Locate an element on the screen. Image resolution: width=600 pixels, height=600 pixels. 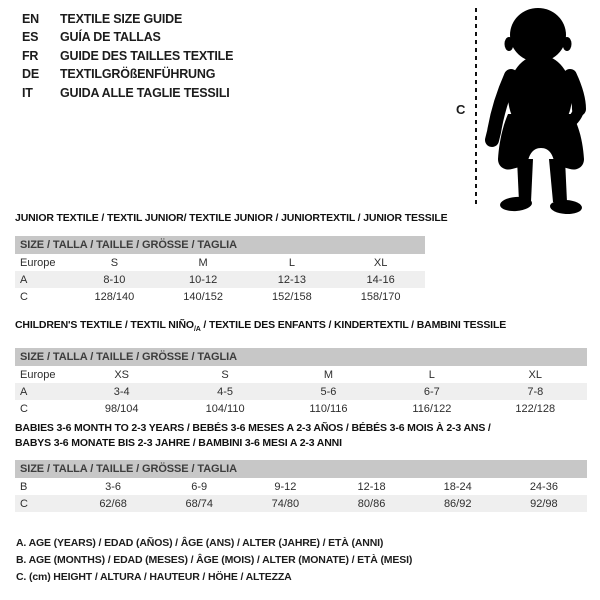
cell: 14-16 is located at coordinates (380, 279).